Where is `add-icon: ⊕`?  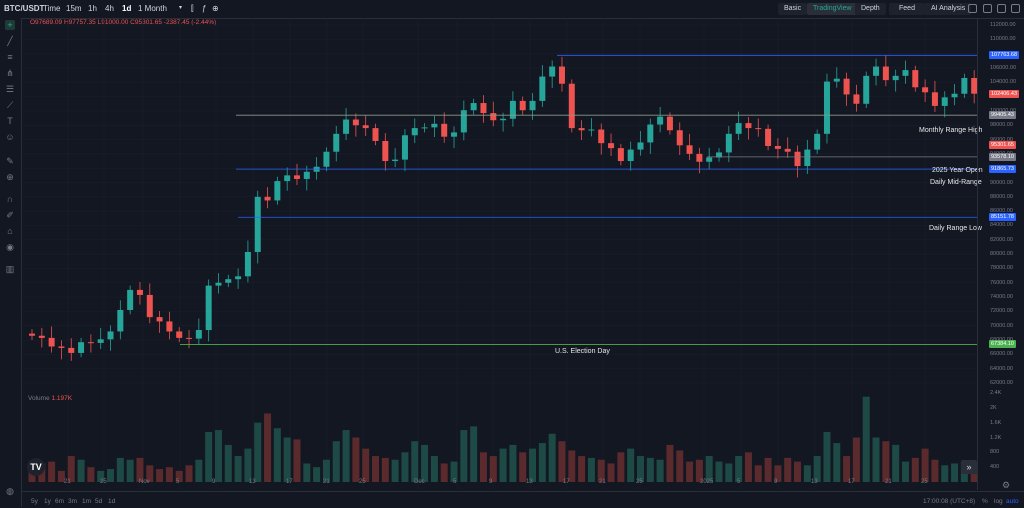
add-icon: ⊕ is located at coordinates (215, 8).